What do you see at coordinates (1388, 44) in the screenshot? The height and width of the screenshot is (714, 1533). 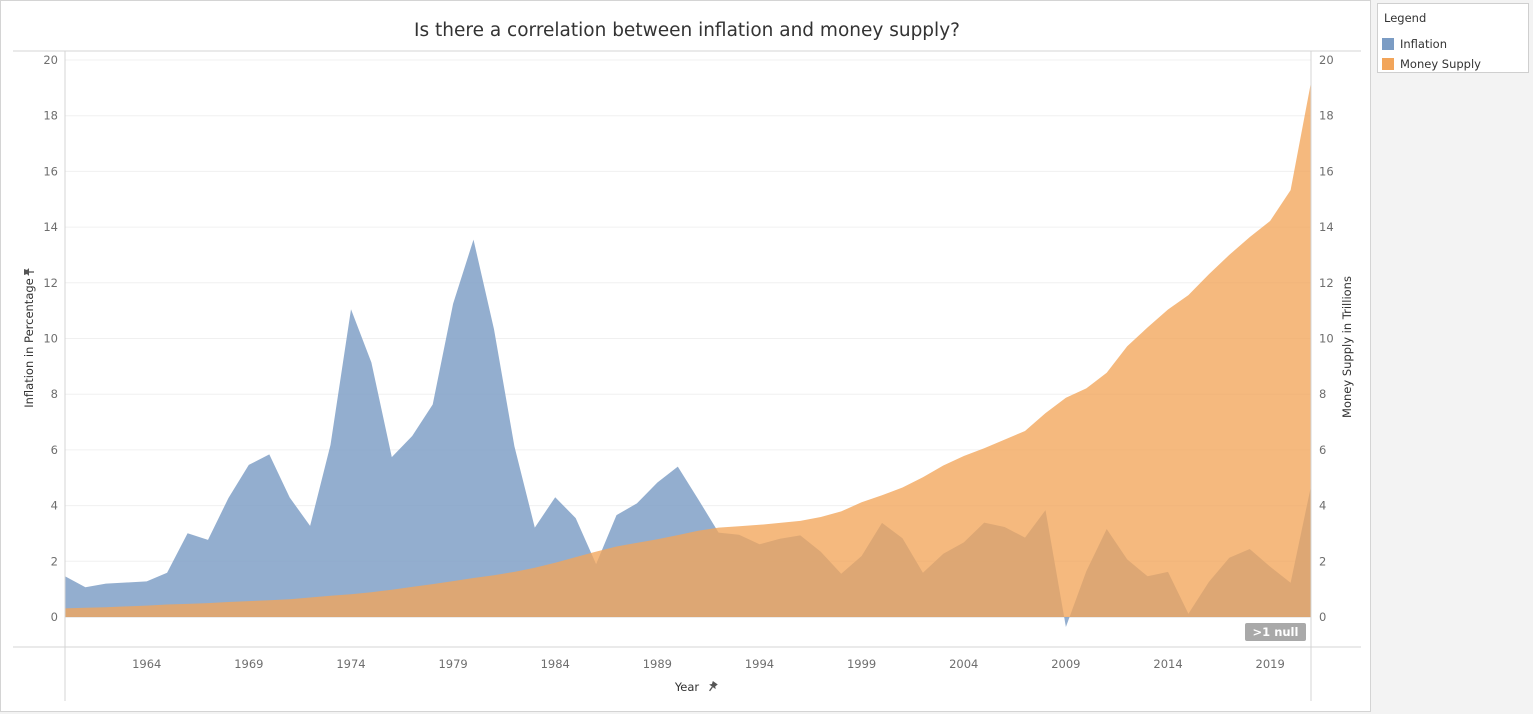 I see `legend-swatch-inflation` at bounding box center [1388, 44].